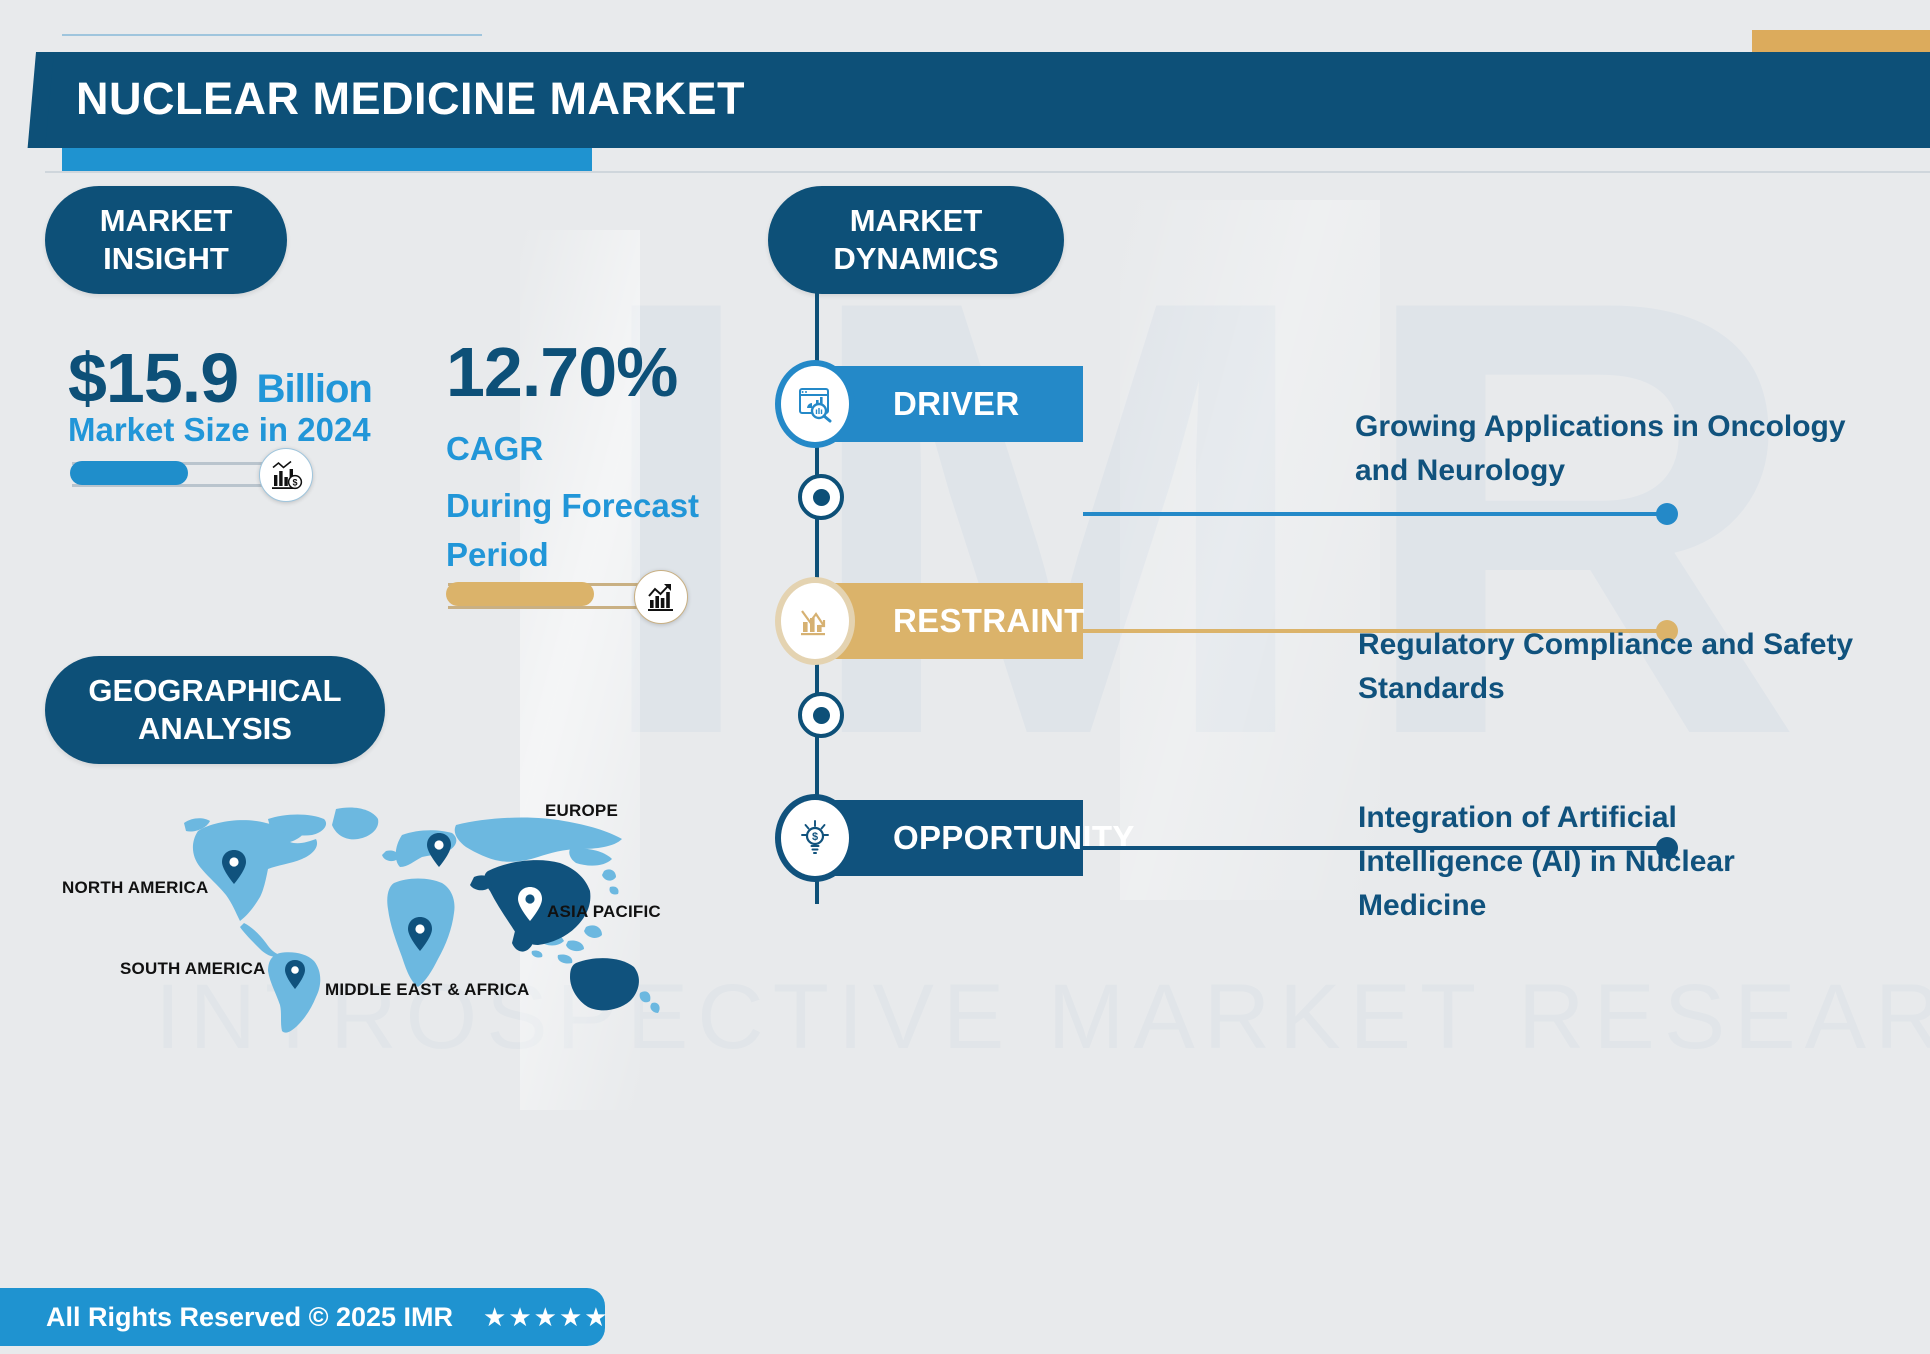 This screenshot has height=1354, width=1930. Describe the element at coordinates (186, 485) in the screenshot. I see `market-size-track-bottom` at that location.